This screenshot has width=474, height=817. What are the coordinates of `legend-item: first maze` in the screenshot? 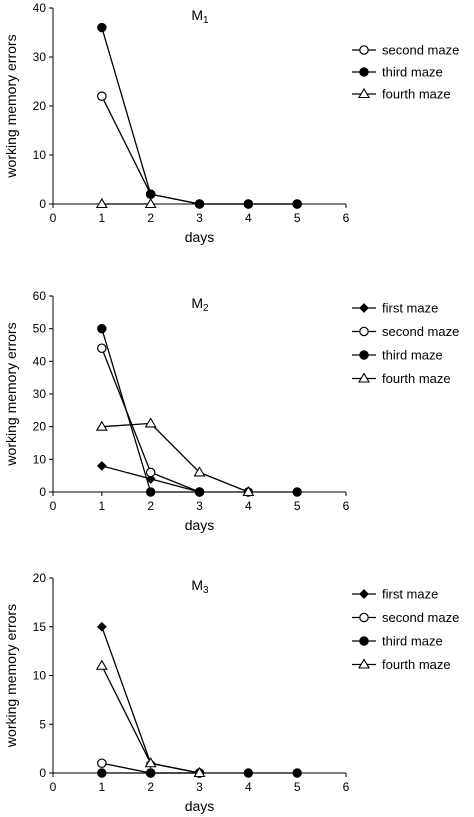 It's located at (395, 308).